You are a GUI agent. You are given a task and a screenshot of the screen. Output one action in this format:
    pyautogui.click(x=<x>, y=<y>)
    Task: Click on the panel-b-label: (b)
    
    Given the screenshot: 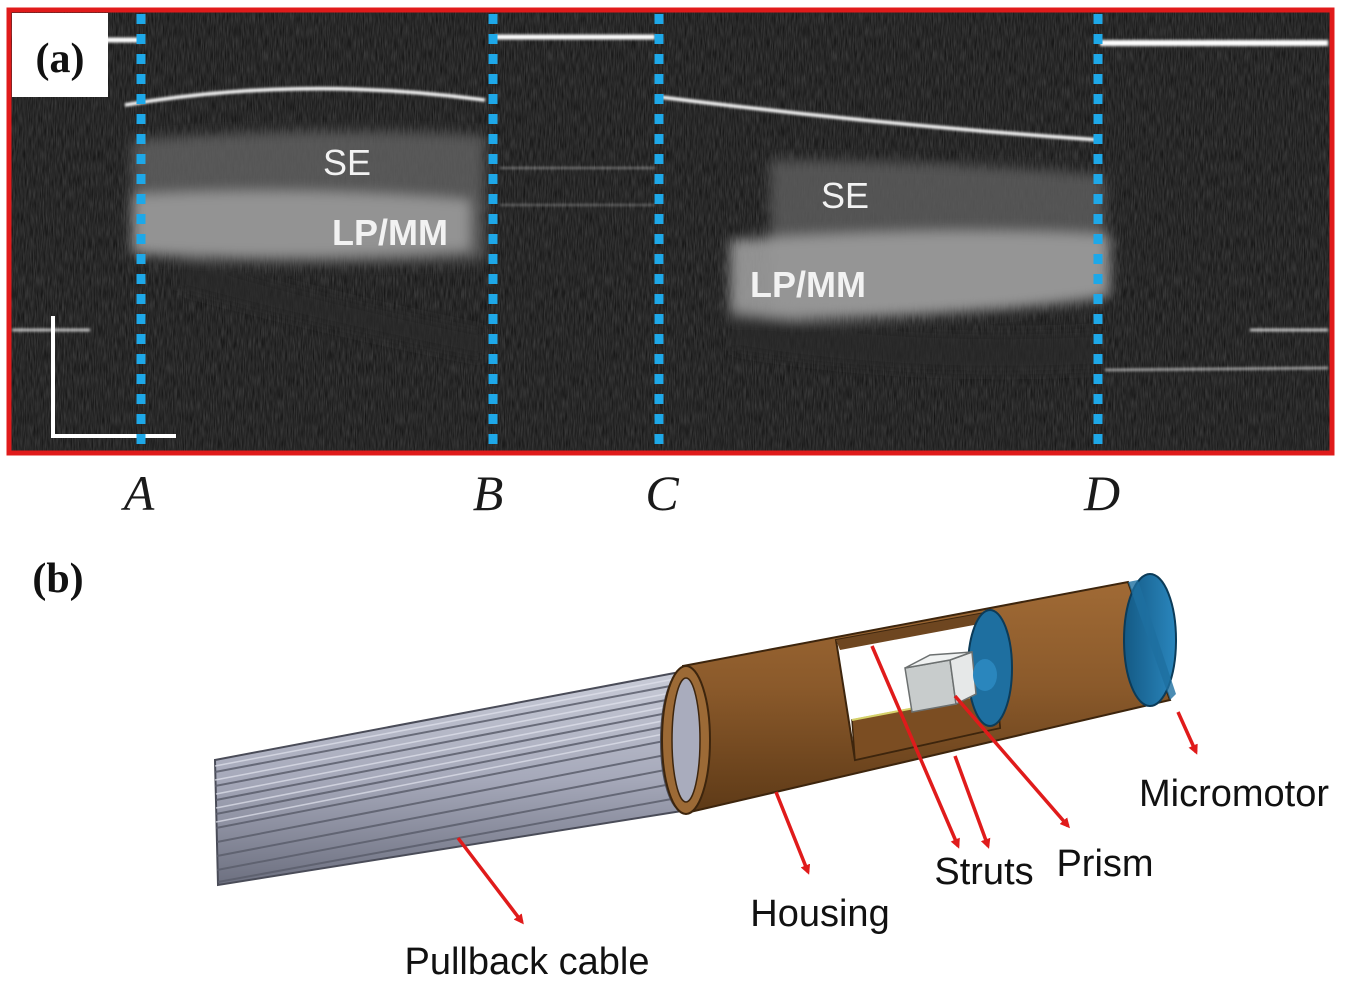 What is the action you would take?
    pyautogui.click(x=57, y=579)
    